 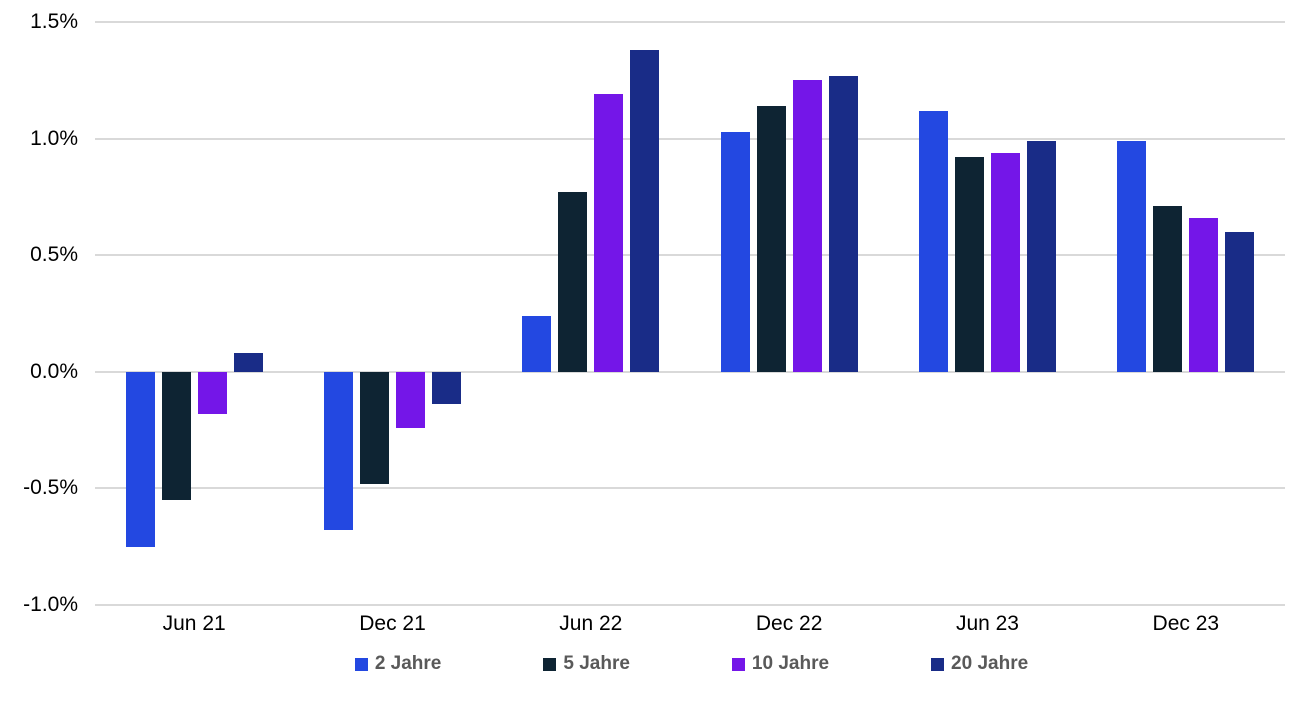 What do you see at coordinates (690, 624) in the screenshot?
I see `x-axis-labels: Jun 21 Dec 21 Jun 22 Dec 22 Jun 23 Dec 23` at bounding box center [690, 624].